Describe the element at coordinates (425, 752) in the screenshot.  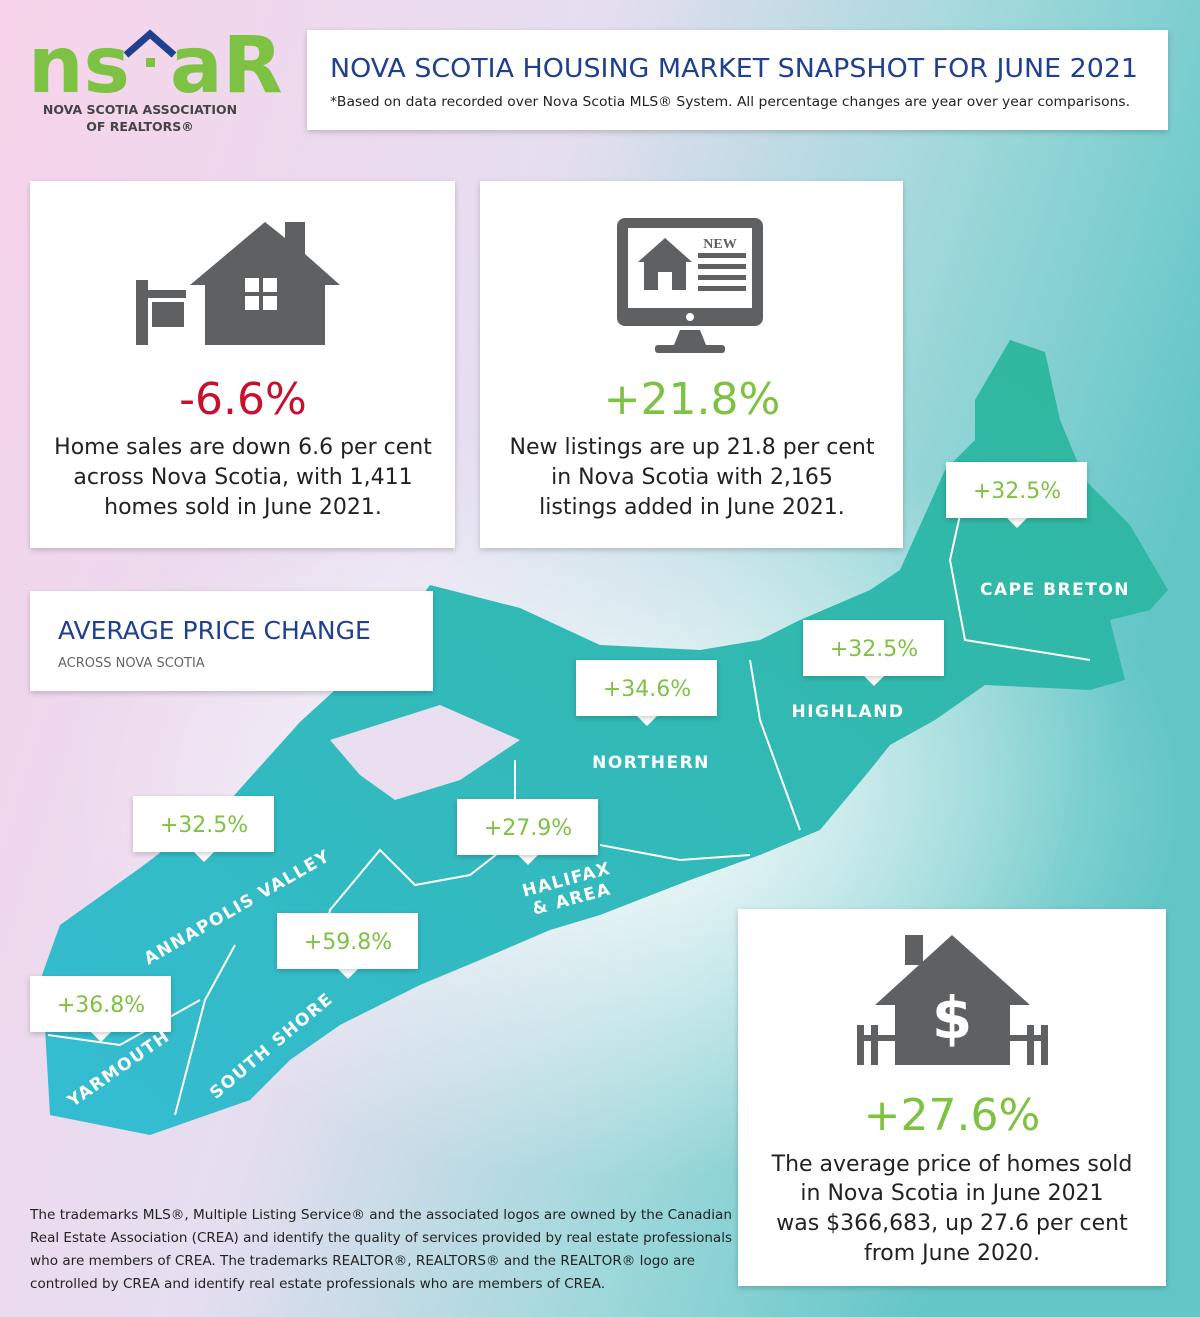
I see `map-bay` at that location.